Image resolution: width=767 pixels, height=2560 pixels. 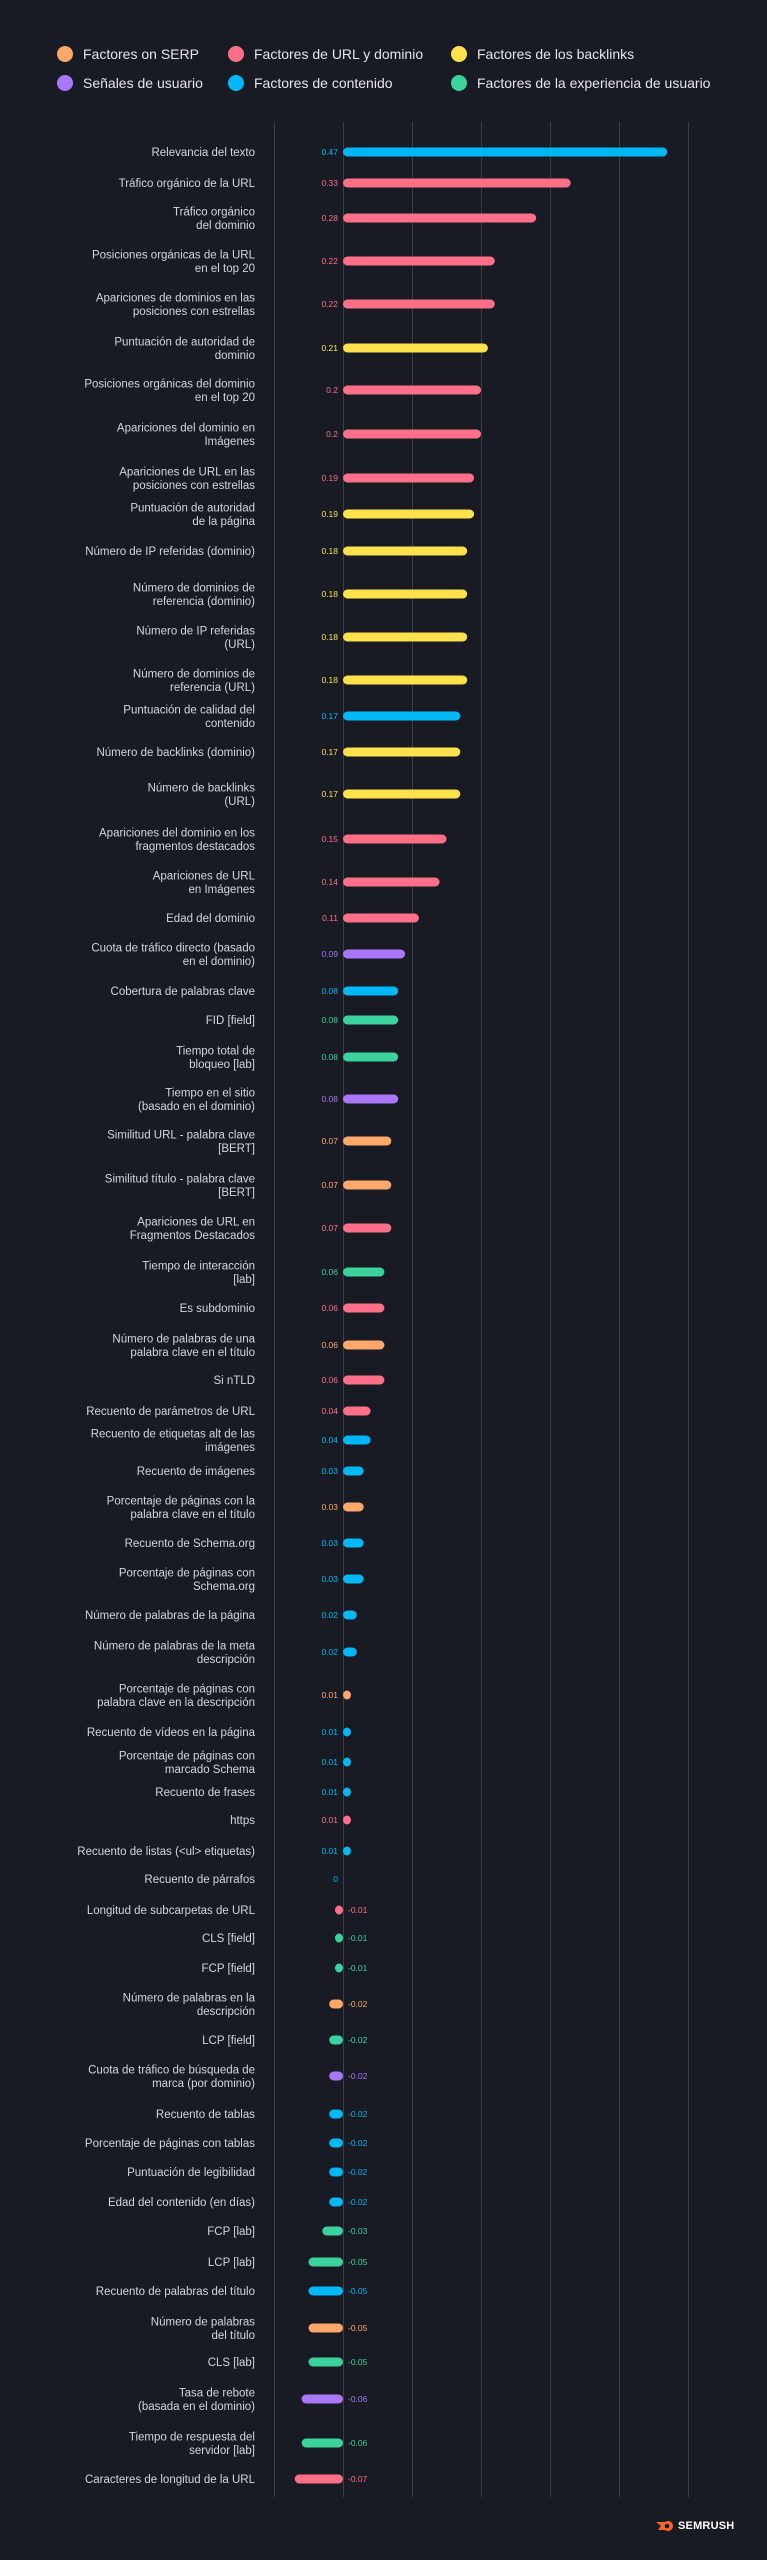 What do you see at coordinates (329, 954) in the screenshot?
I see `data-label: 0.09` at bounding box center [329, 954].